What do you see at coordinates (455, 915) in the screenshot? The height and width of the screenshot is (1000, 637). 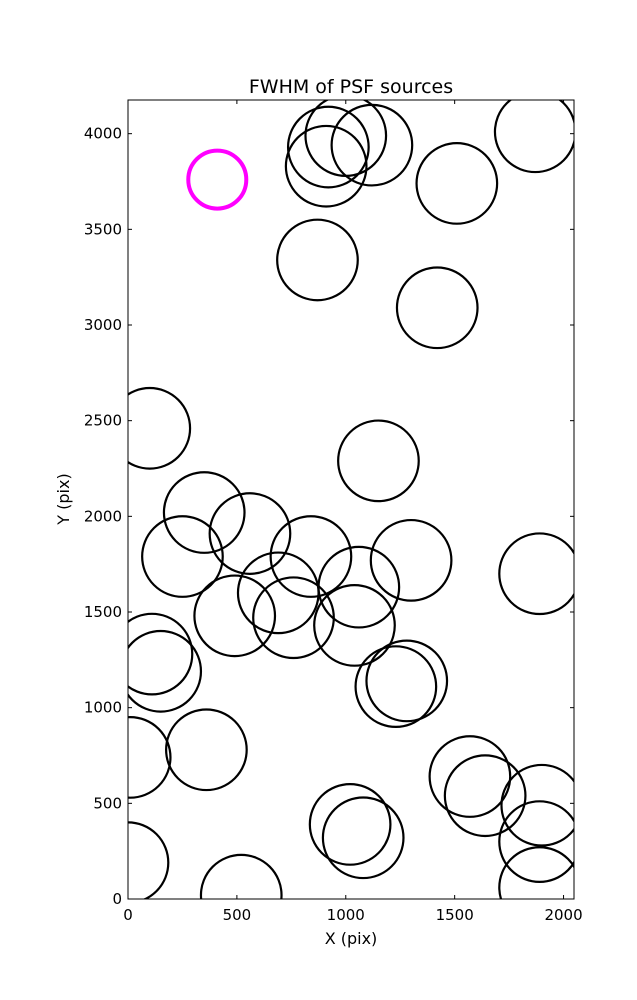 I see `x-tick-label: 1500` at bounding box center [455, 915].